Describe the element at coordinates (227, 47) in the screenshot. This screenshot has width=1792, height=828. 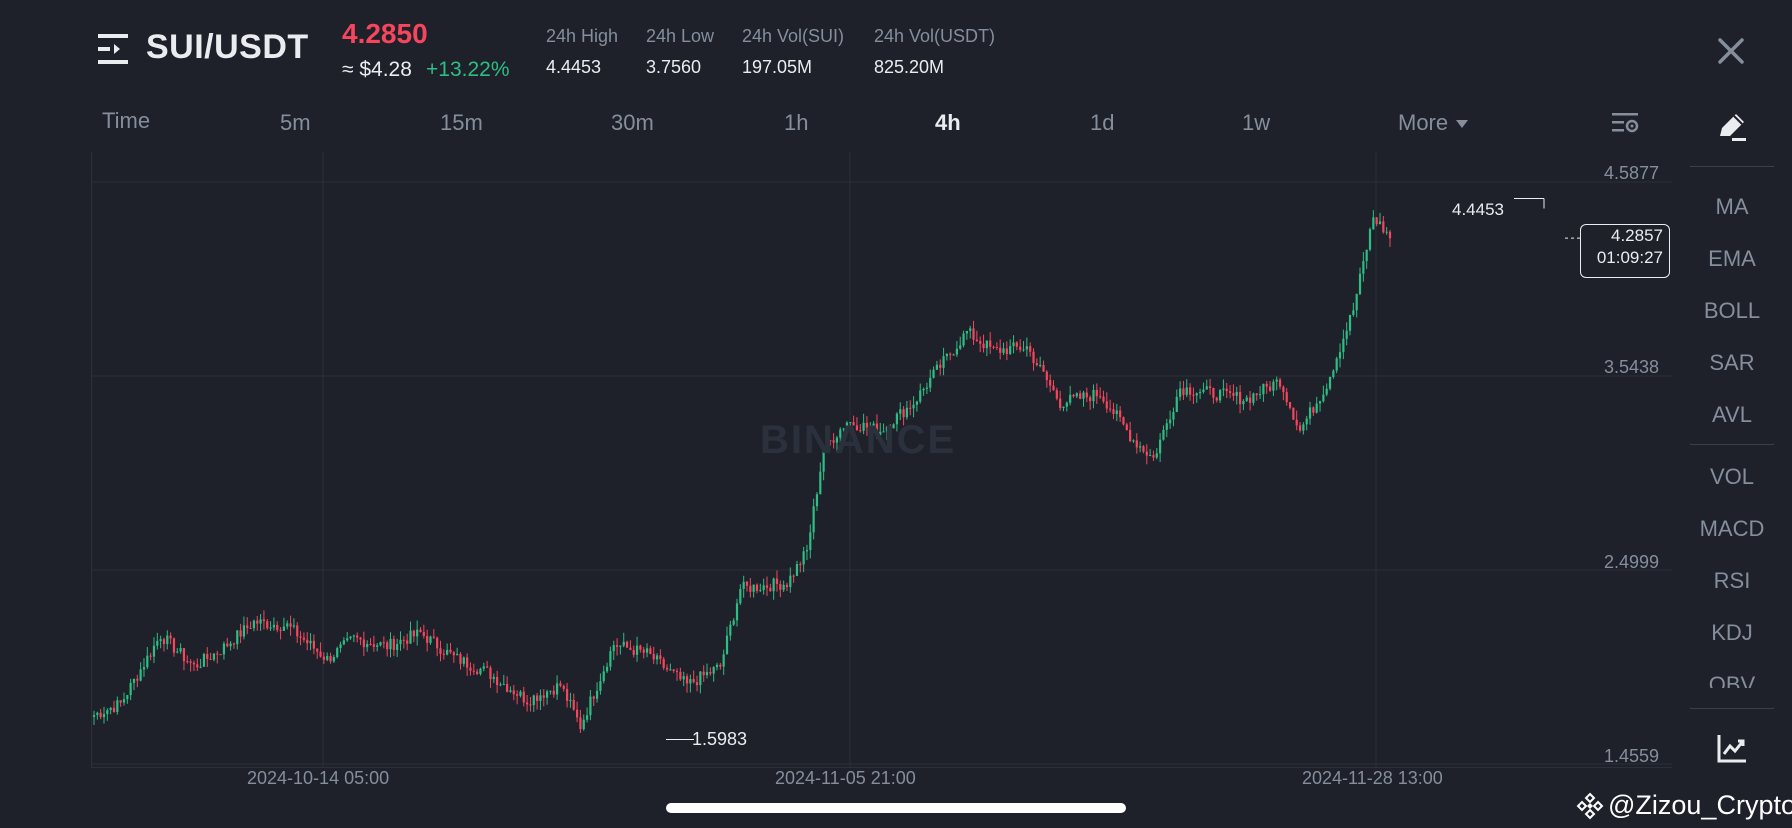
I see `pair-title: SUI/USDT` at that location.